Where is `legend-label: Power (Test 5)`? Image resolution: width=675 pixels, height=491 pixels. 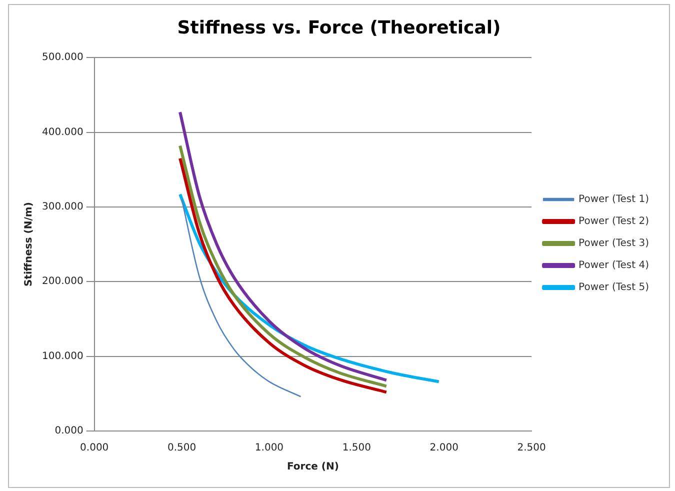 legend-label: Power (Test 5) is located at coordinates (614, 288).